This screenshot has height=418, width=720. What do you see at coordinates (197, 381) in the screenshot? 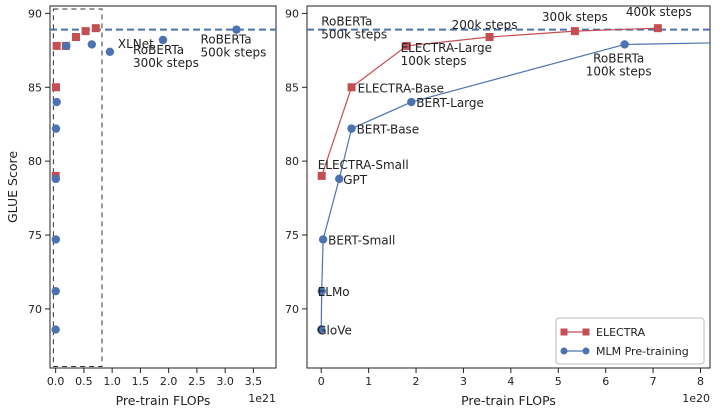
I see `x-tick-label: 2.5` at bounding box center [197, 381].